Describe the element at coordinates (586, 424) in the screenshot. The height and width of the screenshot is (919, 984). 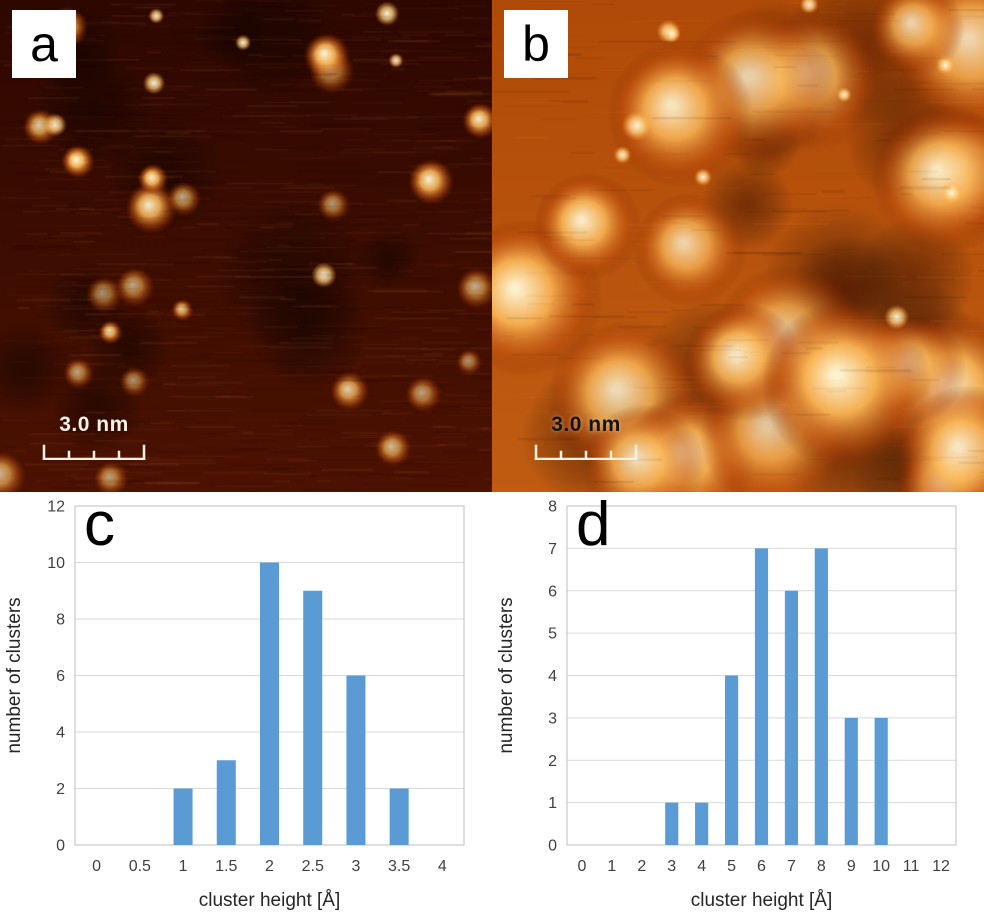
I see `scale-bar-b-text: 3.0 nm` at that location.